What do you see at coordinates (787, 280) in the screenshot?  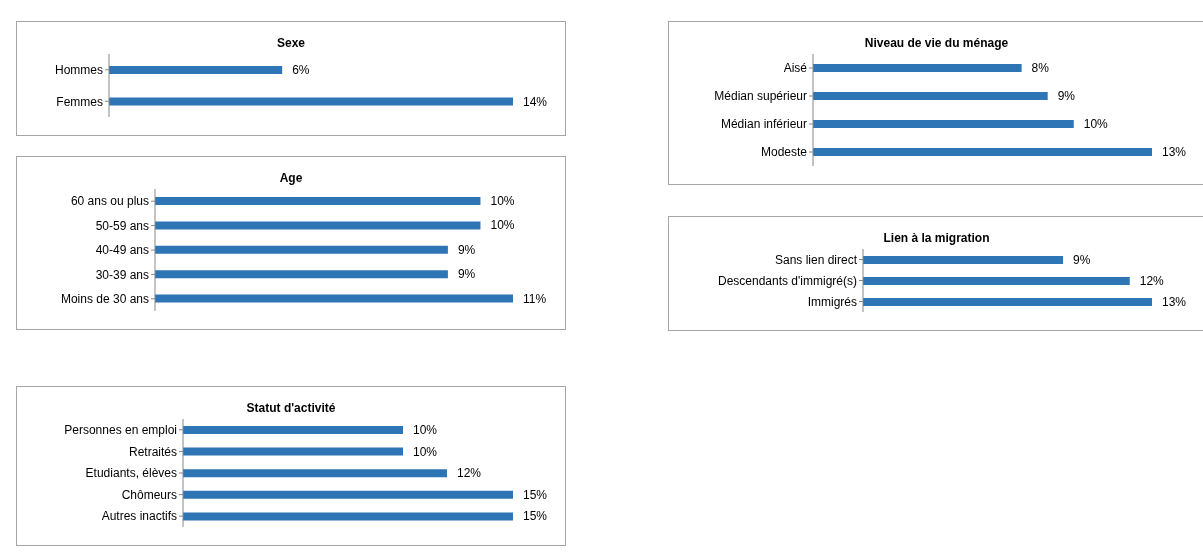 I see `y-tick-label: Descendants d'immigré(s)` at bounding box center [787, 280].